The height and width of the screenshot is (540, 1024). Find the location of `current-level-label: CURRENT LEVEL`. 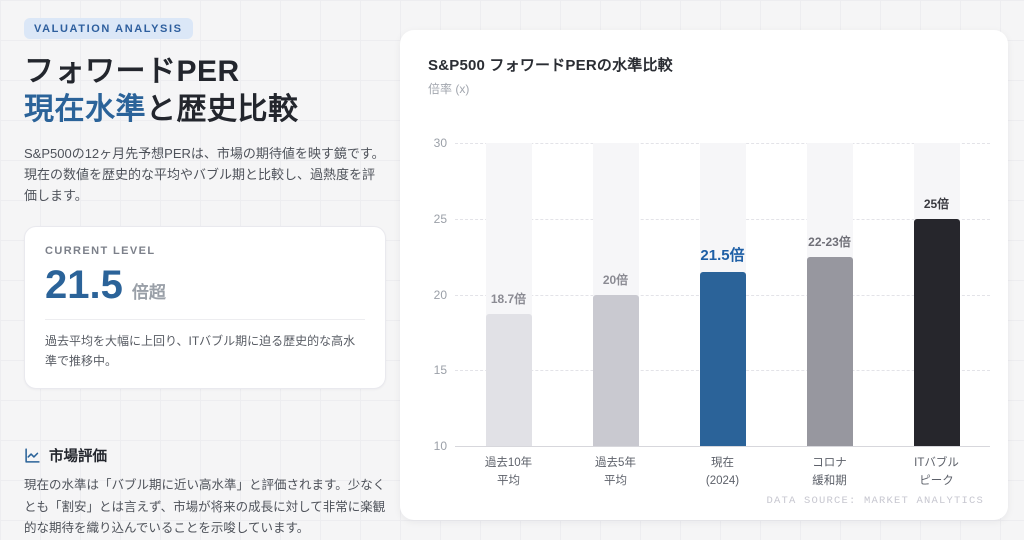

current-level-label: CURRENT LEVEL is located at coordinates (100, 250).